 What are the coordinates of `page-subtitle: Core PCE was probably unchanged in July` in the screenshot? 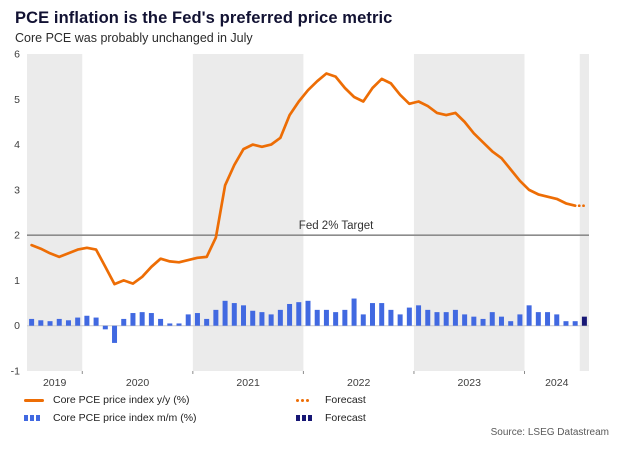 It's located at (134, 38).